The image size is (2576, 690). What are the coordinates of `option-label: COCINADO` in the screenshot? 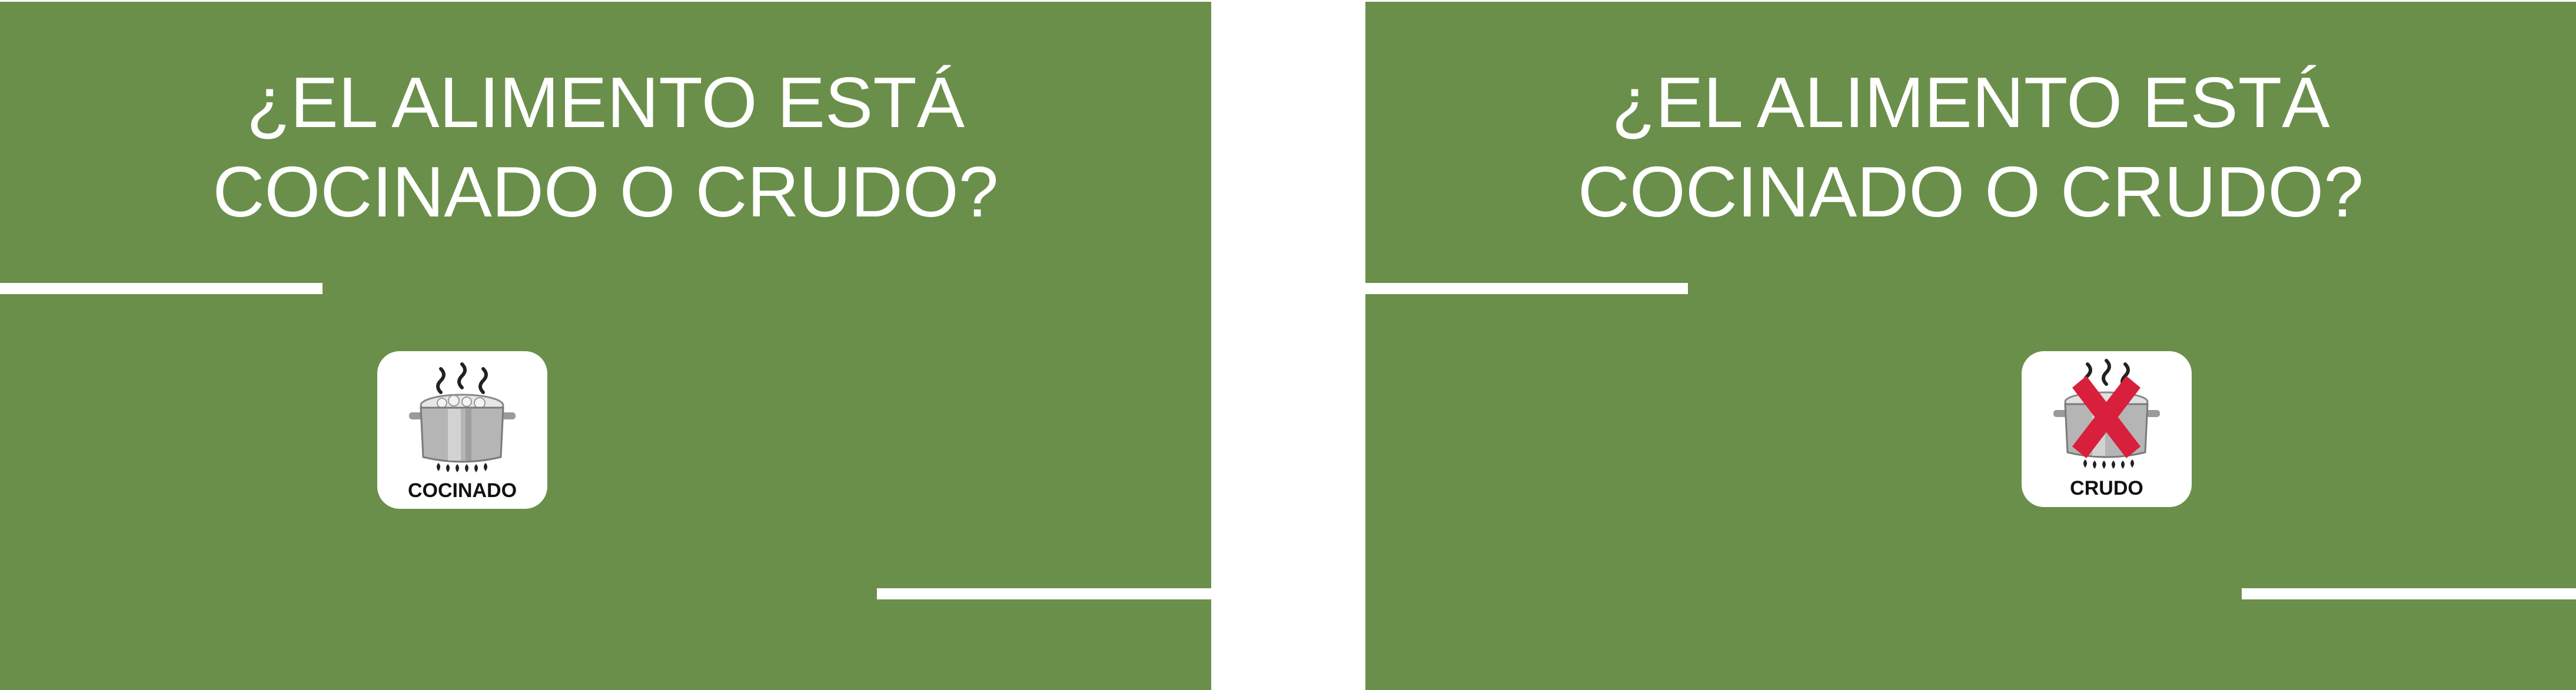 It's located at (462, 491).